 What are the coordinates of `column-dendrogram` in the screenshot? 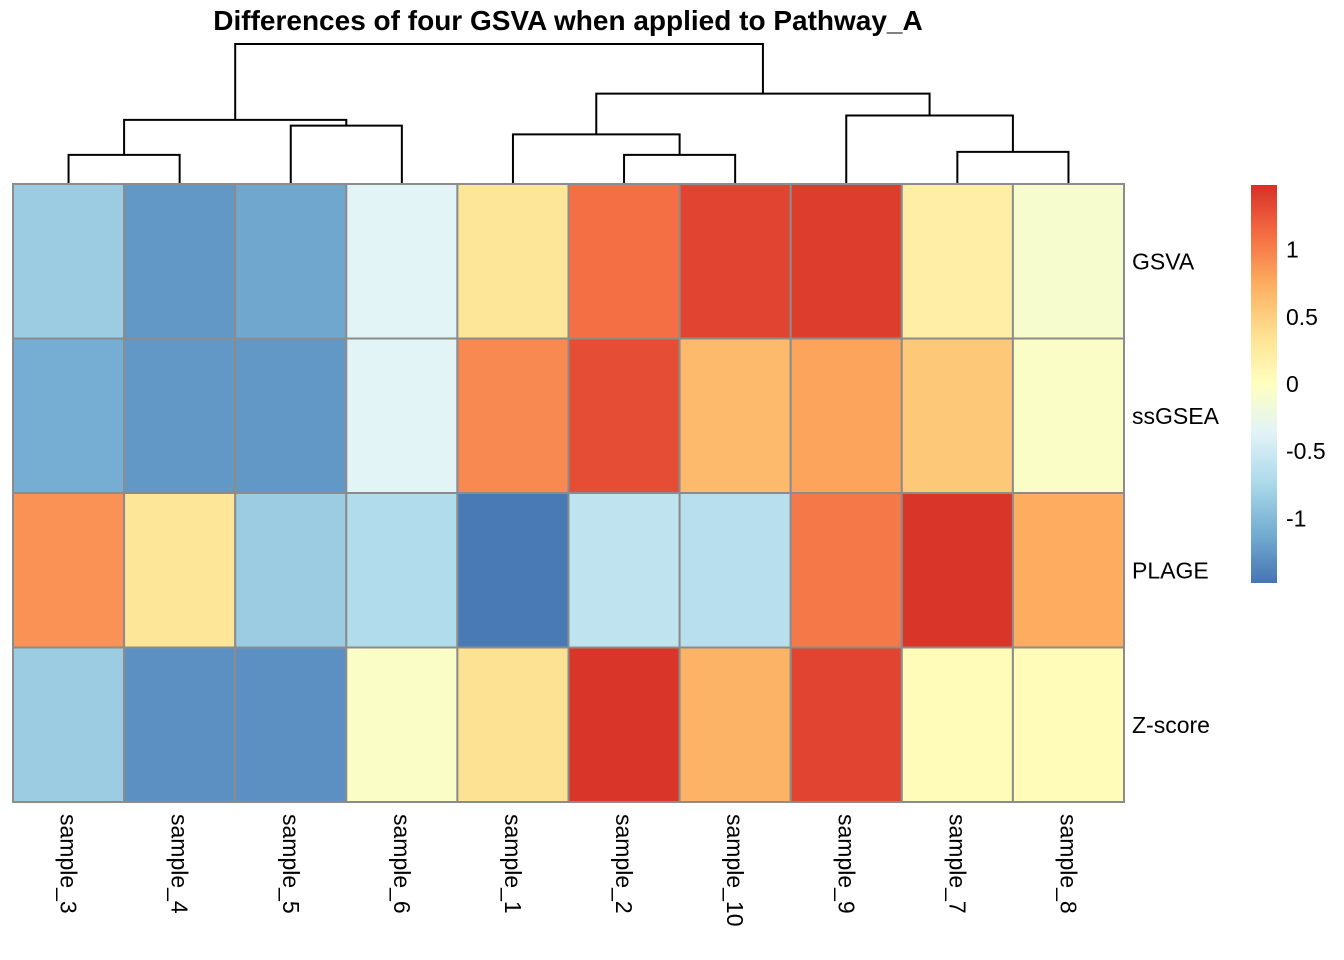 It's located at (568, 113).